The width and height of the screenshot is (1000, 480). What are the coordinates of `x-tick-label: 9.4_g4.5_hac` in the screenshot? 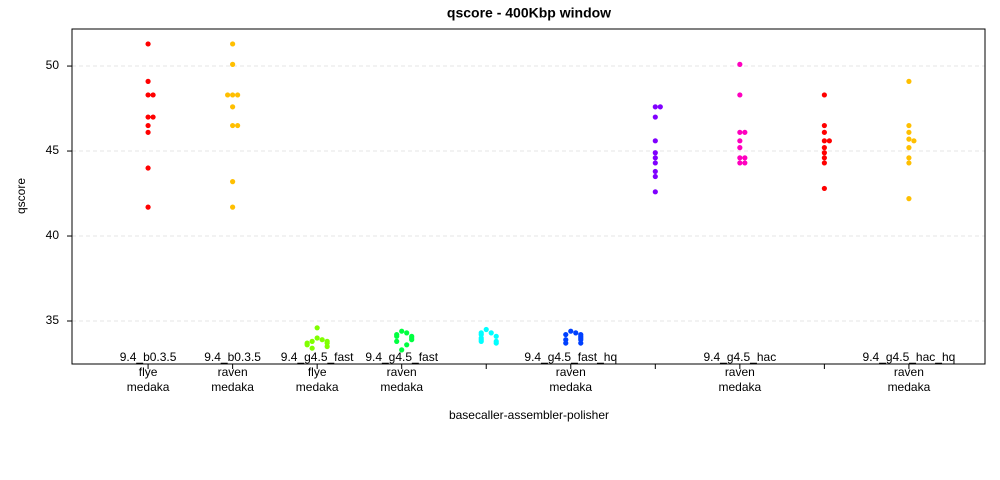 It's located at (739, 357).